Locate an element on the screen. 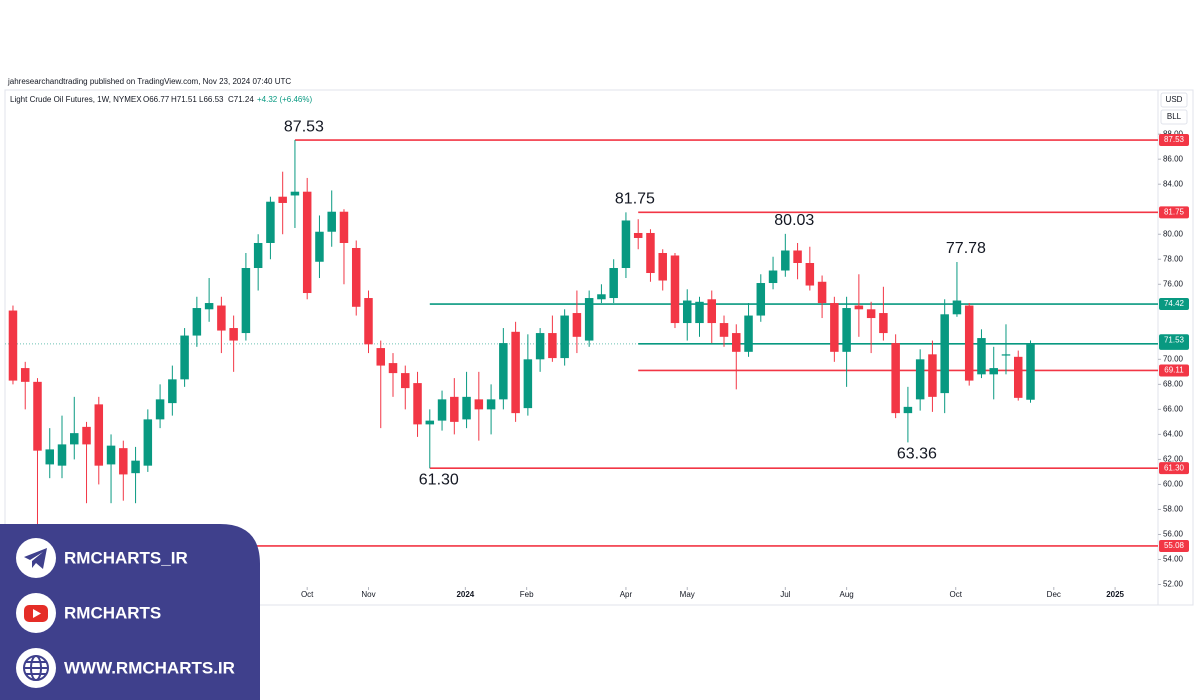  currency: USD is located at coordinates (1174, 99).